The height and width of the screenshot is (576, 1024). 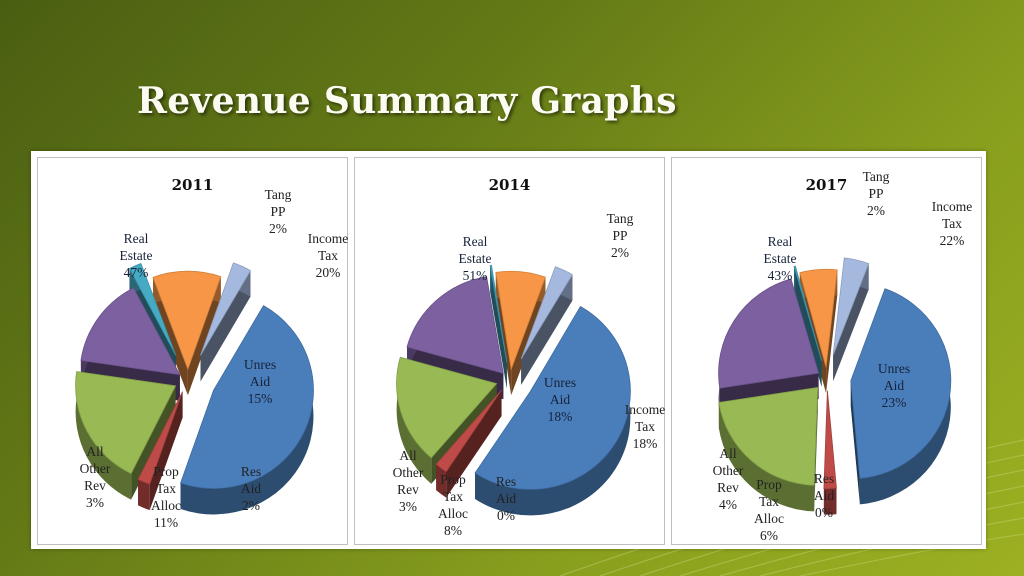 I want to click on data-label-value: 22%, so click(x=952, y=240).